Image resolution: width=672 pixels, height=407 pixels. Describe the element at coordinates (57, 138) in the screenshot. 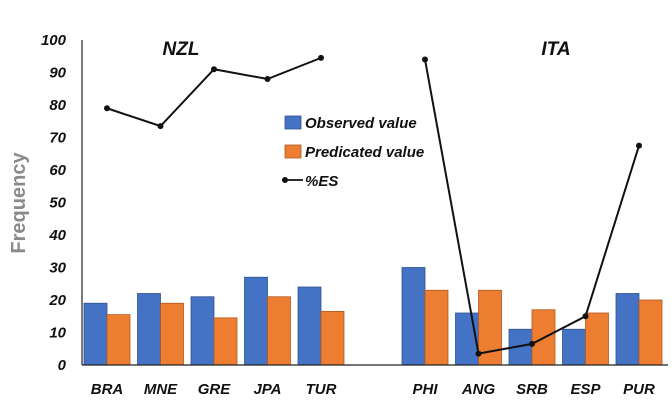

I see `y-tick-label: 70` at that location.